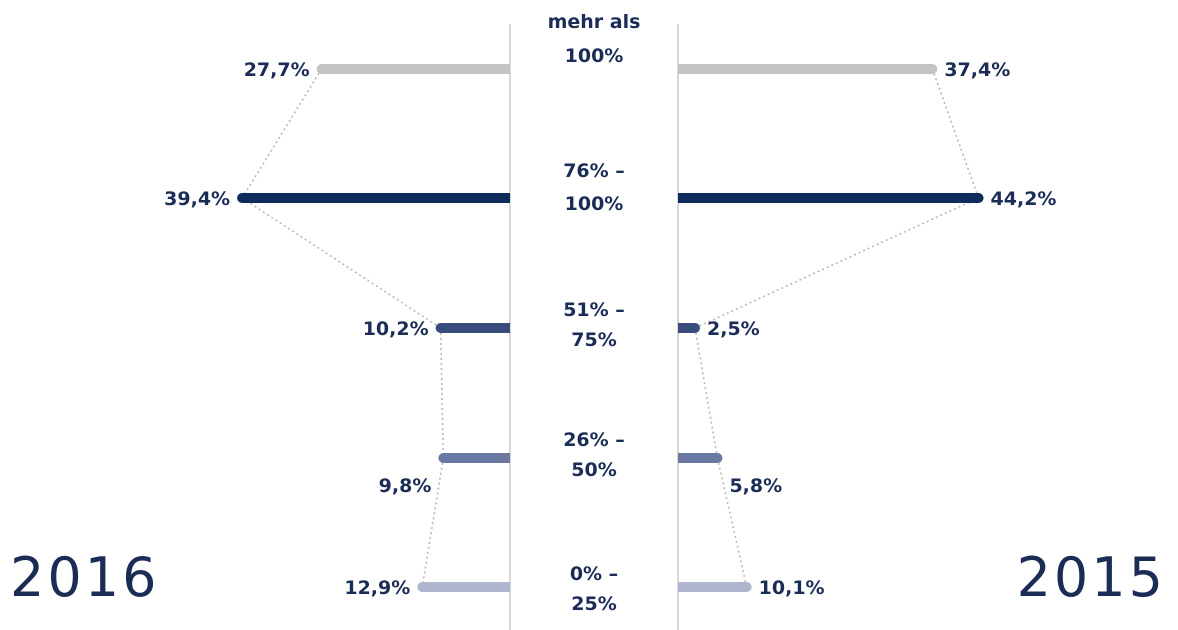  What do you see at coordinates (1091, 577) in the screenshot?
I see `year-label-right: 2015` at bounding box center [1091, 577].